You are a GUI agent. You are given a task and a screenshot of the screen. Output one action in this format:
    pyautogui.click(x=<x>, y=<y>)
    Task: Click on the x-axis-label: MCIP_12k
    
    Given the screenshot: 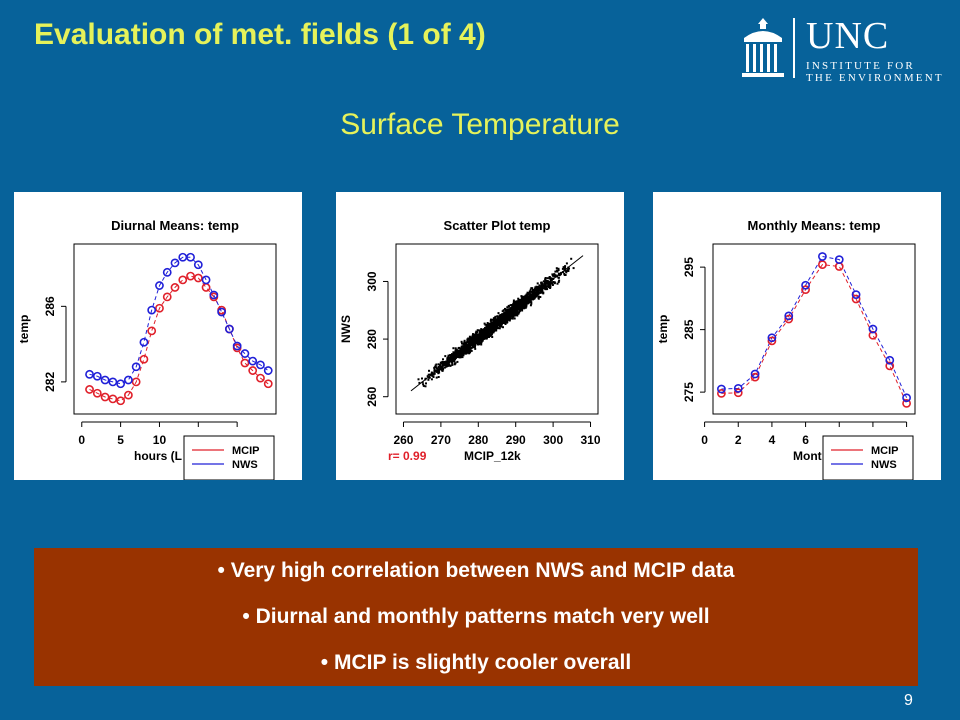 What is the action you would take?
    pyautogui.click(x=492, y=456)
    